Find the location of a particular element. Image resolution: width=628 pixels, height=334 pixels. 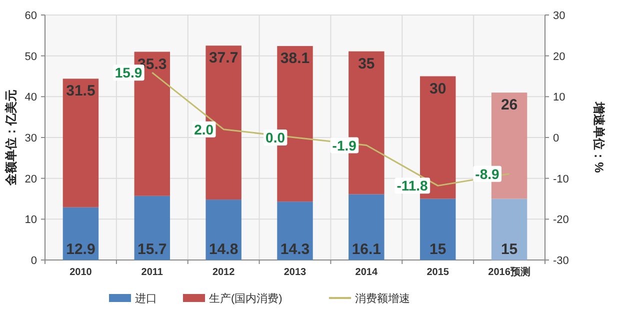

data-label: -8.9 is located at coordinates (487, 174).